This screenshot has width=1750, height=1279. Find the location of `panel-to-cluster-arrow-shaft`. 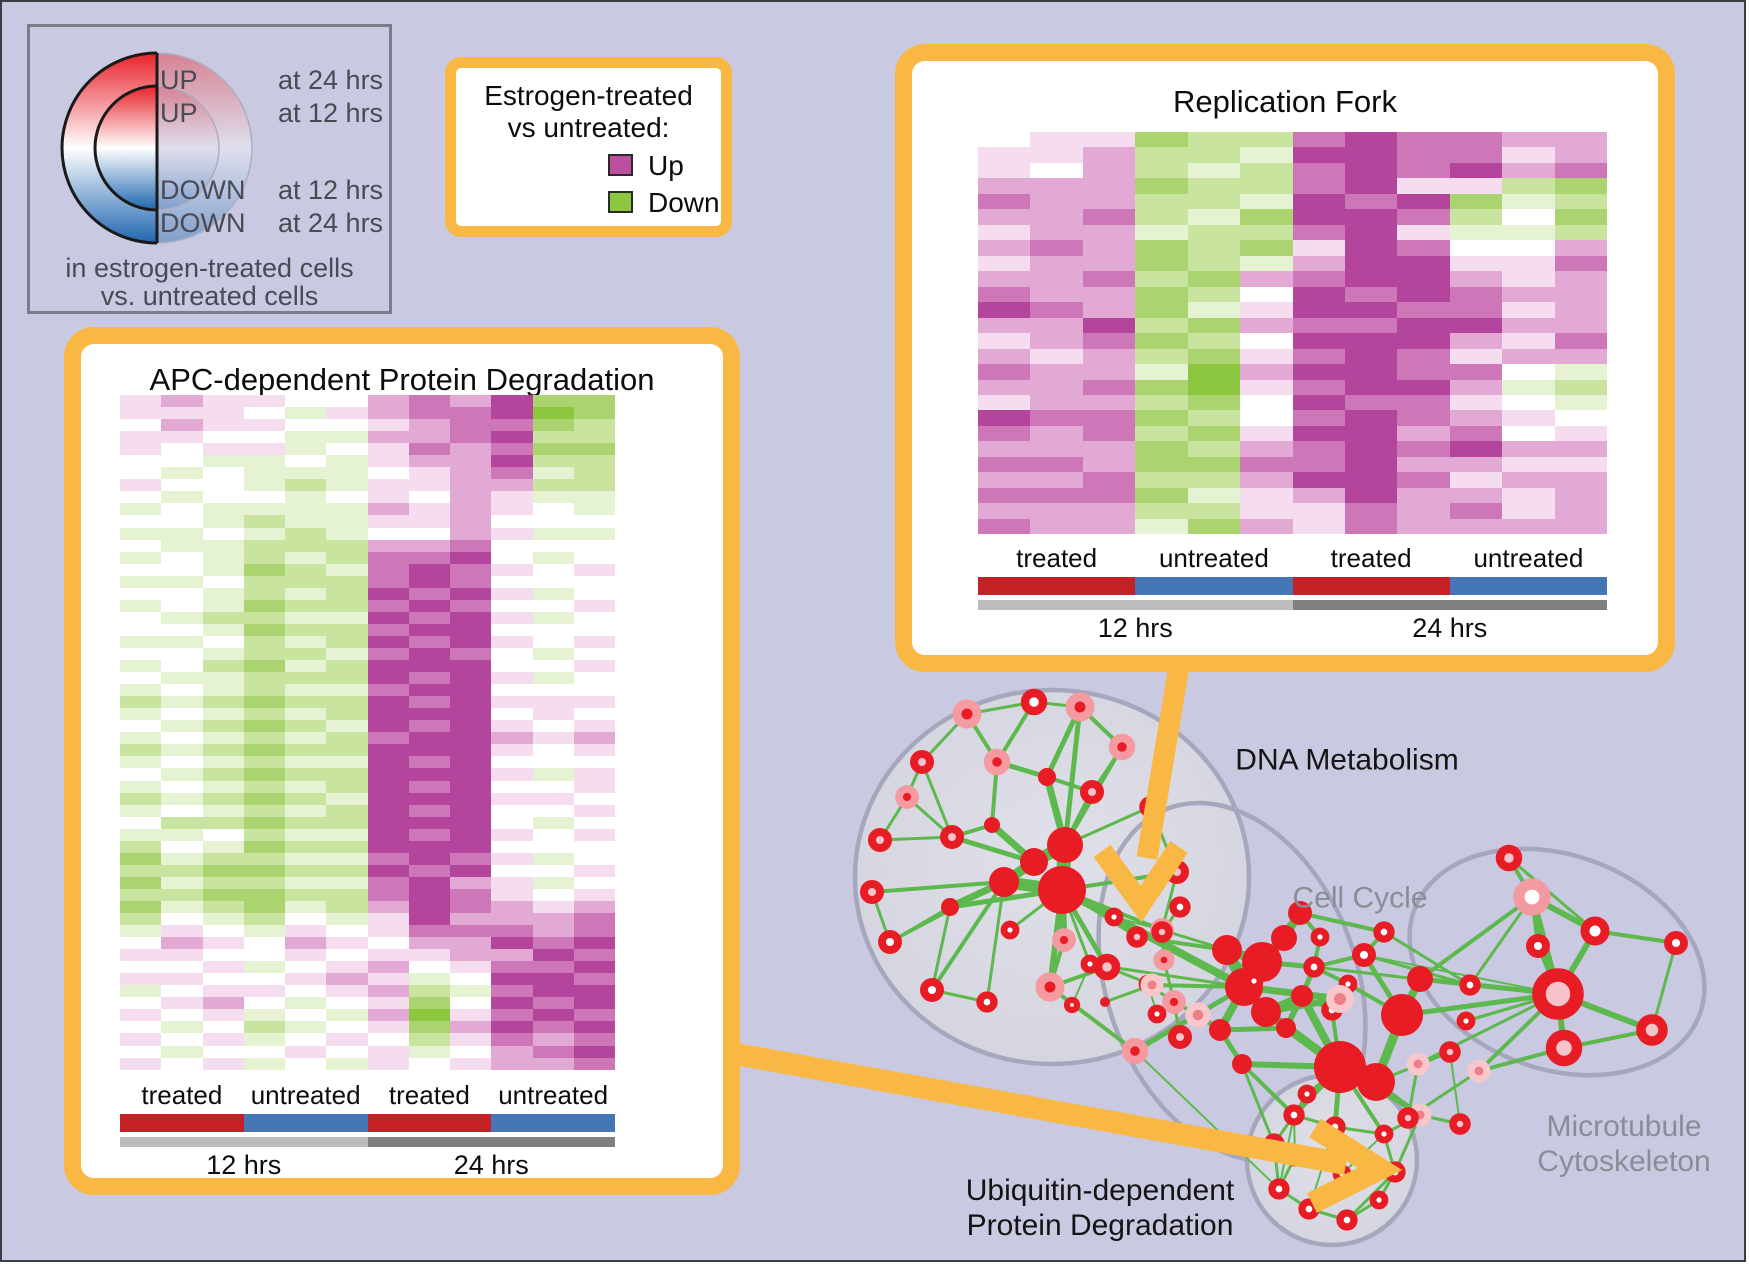

panel-to-cluster-arrow-shaft is located at coordinates (1024, 1106).